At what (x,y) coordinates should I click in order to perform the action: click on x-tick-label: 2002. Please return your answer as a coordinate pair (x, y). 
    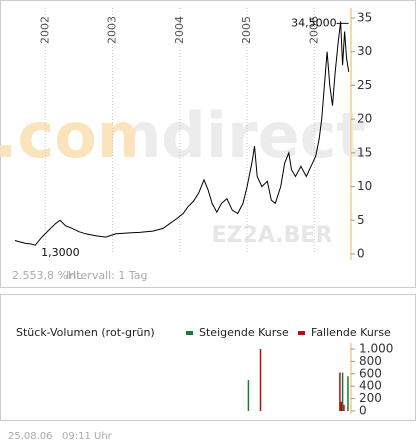
    Looking at the image, I should click on (44, 30).